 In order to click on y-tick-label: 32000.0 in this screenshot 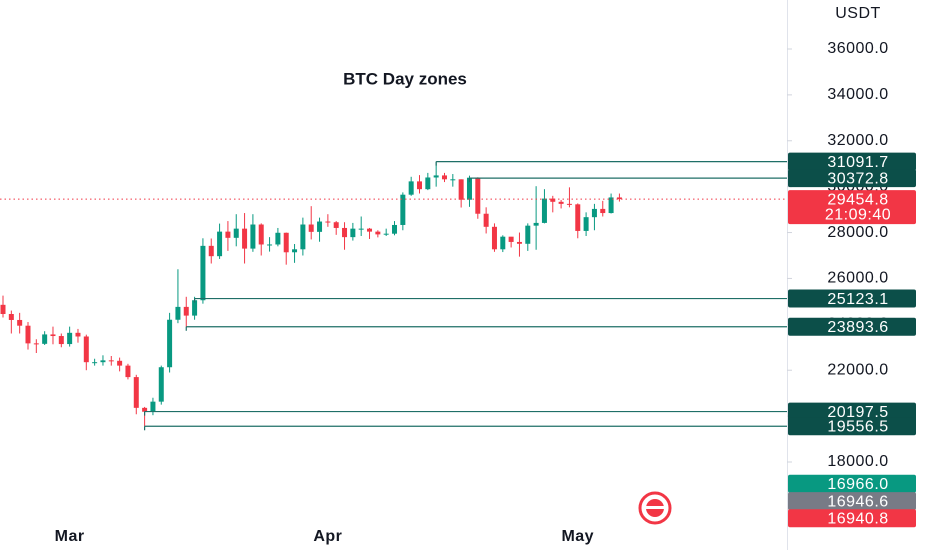, I will do `click(857, 140)`.